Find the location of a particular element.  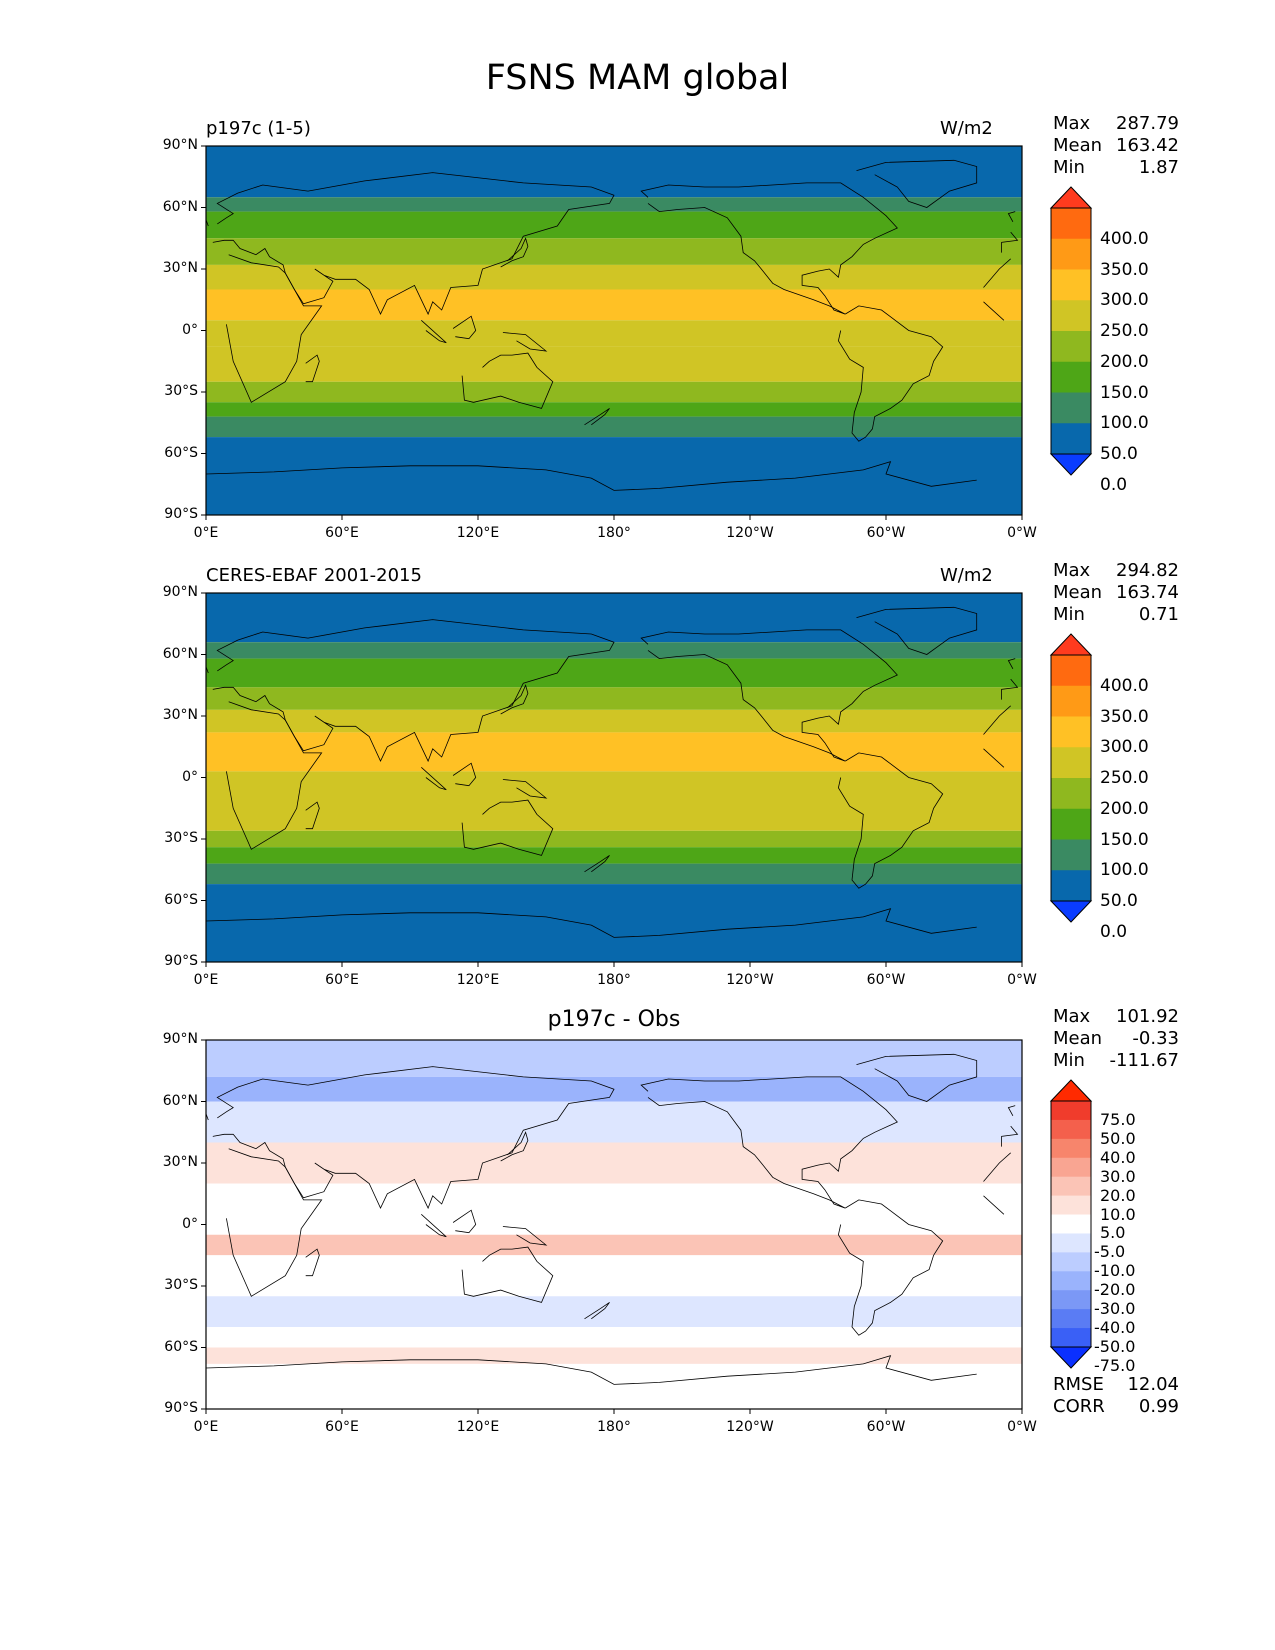

colorbar-outline is located at coordinates (1071, 778).